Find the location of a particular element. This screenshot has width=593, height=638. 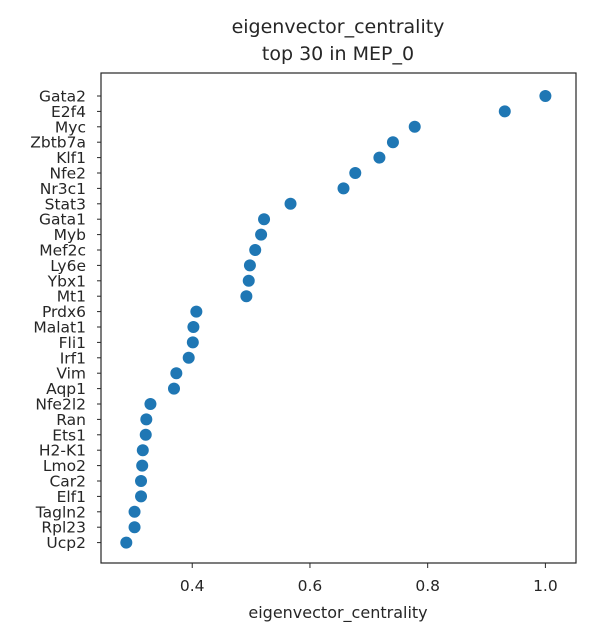

x-tick-label: 0.4 is located at coordinates (192, 586).